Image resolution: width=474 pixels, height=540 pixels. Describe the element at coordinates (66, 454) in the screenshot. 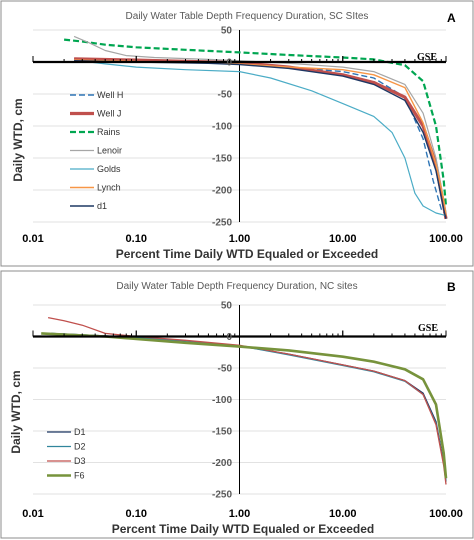

I see `panel-b-legend: D1 D2 D3 F6` at that location.